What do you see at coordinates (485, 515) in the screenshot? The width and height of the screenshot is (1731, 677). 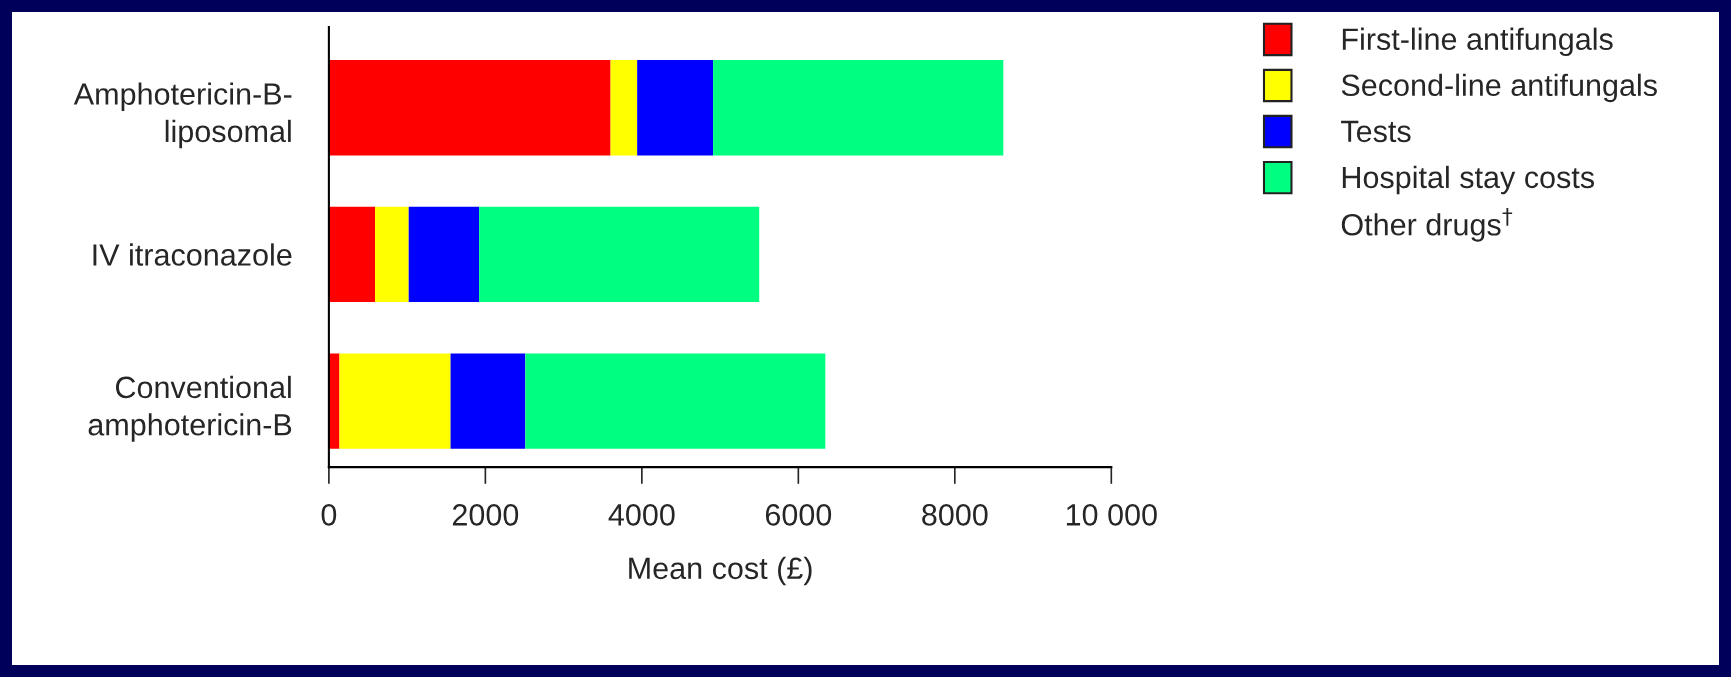 I see `x-tick-label: 2000` at bounding box center [485, 515].